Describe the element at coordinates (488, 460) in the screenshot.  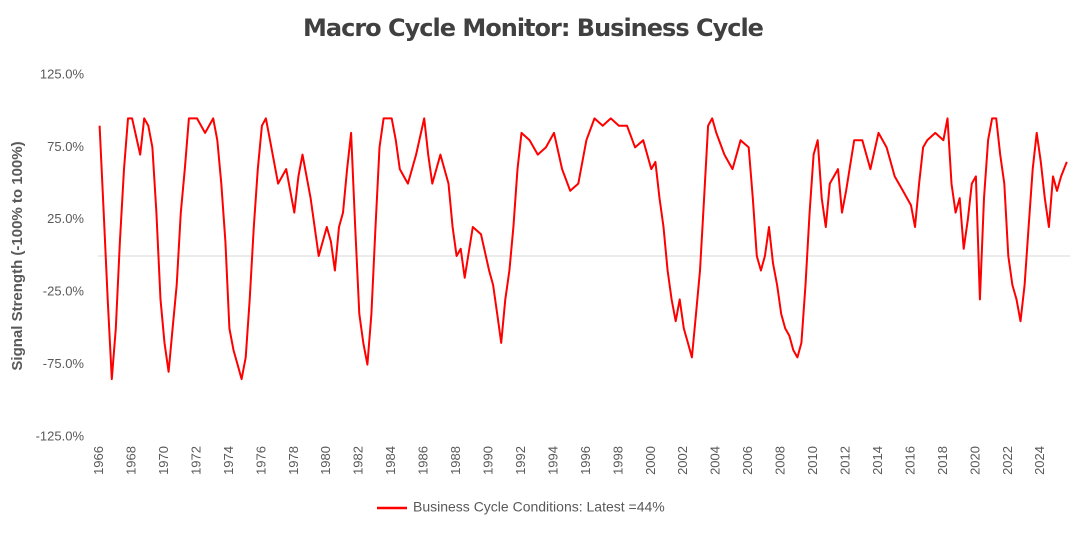
I see `x-tick-label: 1990` at that location.